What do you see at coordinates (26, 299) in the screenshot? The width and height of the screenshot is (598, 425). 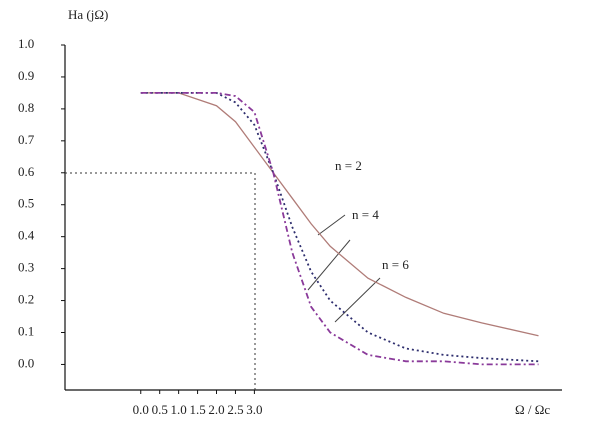 I see `y-tick-label: 0.2` at bounding box center [26, 299].